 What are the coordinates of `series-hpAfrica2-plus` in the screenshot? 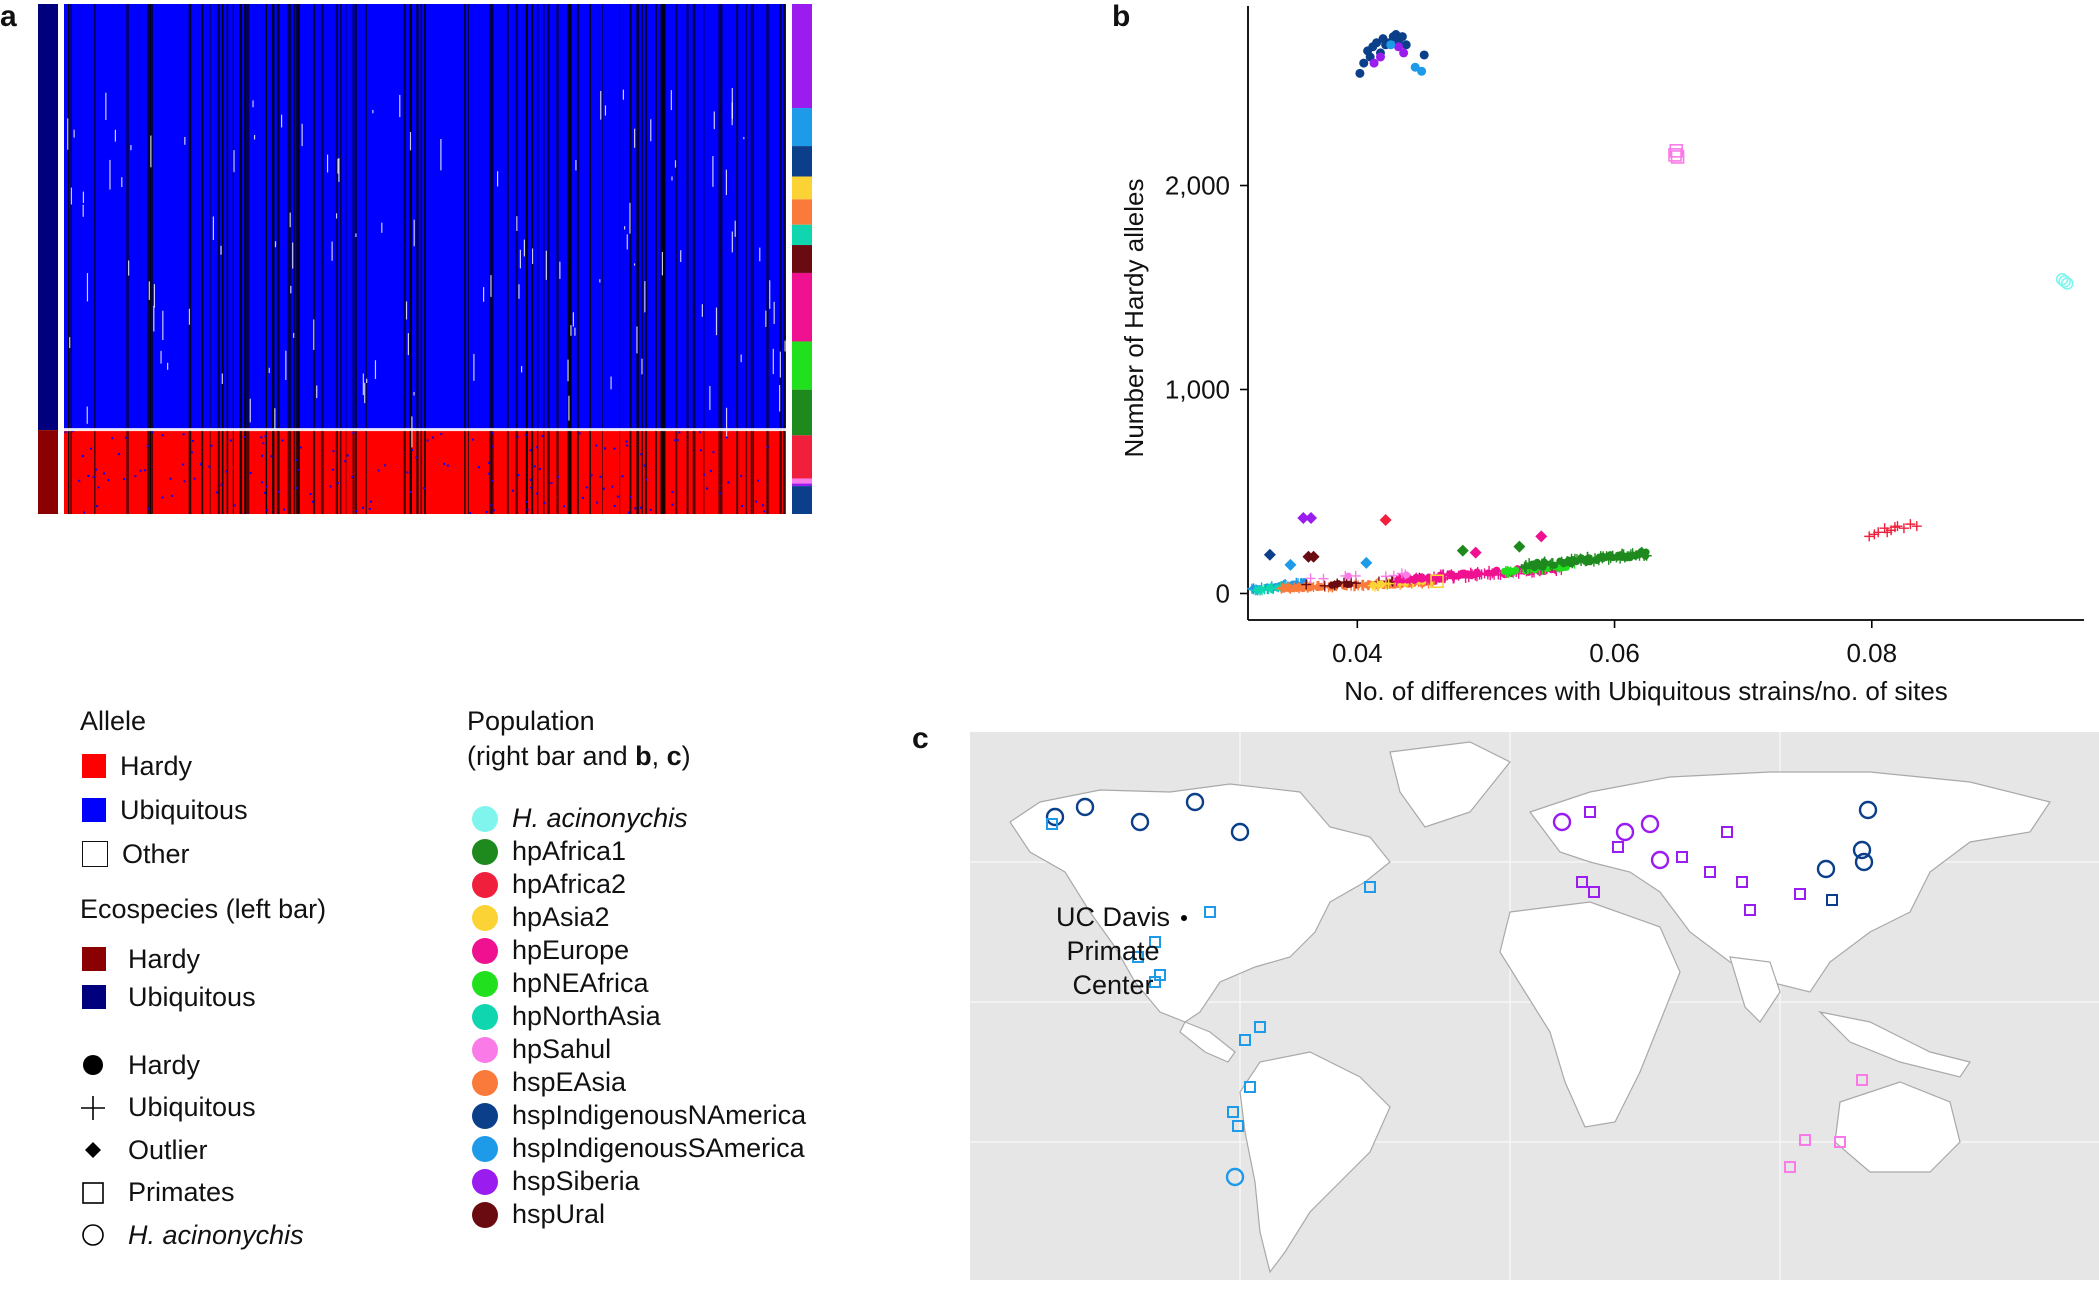 It's located at (1893, 530).